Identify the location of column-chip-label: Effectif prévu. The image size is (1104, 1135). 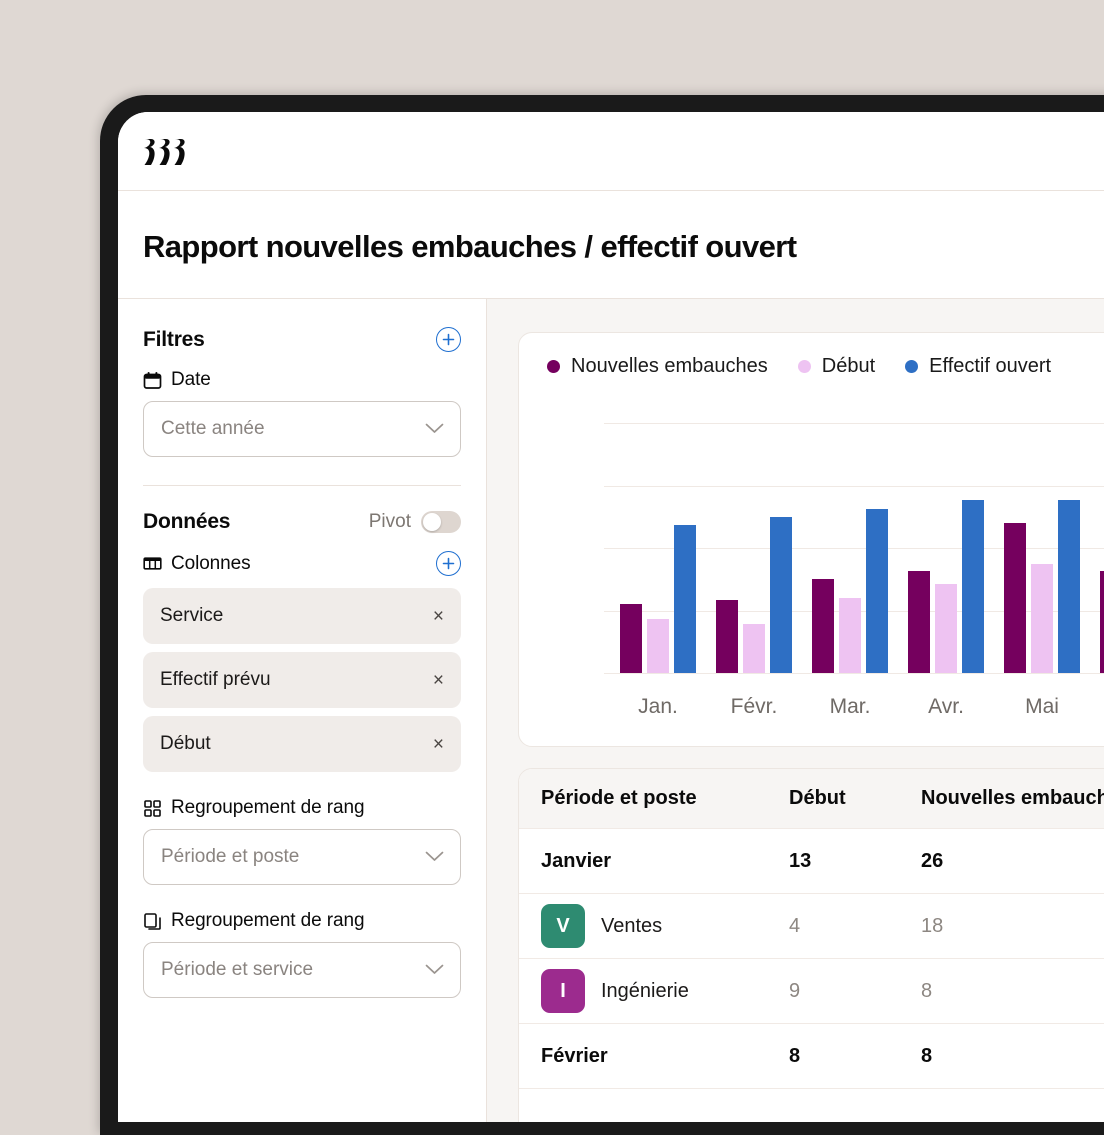
(215, 679).